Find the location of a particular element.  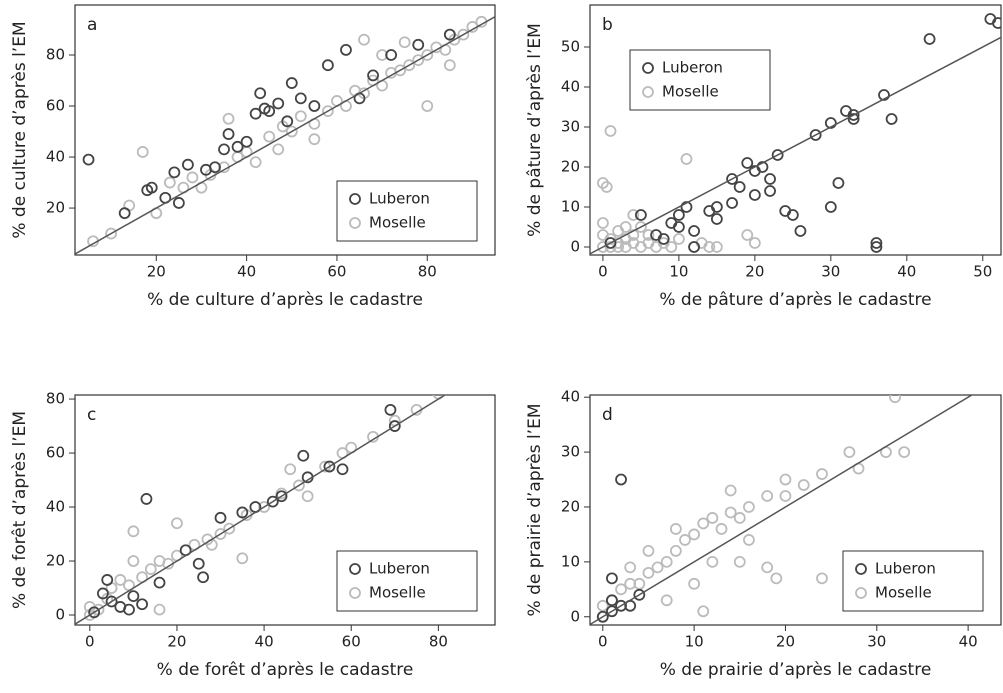

y-axis-label: % de pâture d’après l’EM is located at coordinates (535, 130).